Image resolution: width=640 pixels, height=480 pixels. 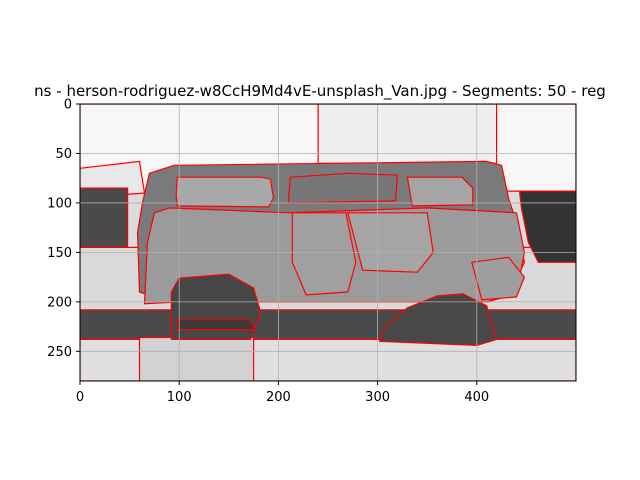 I want to click on x-tick-label: 400, so click(x=476, y=397).